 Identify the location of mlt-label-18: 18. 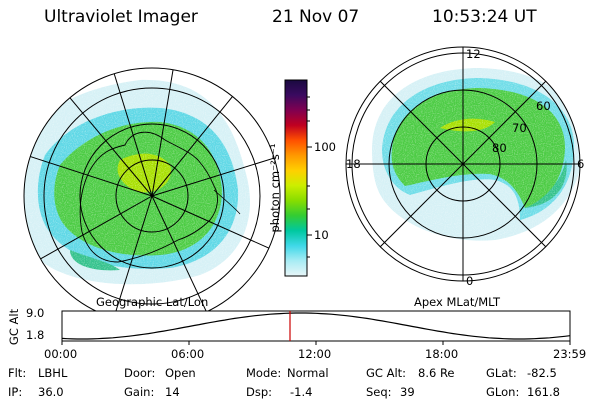
(353, 164).